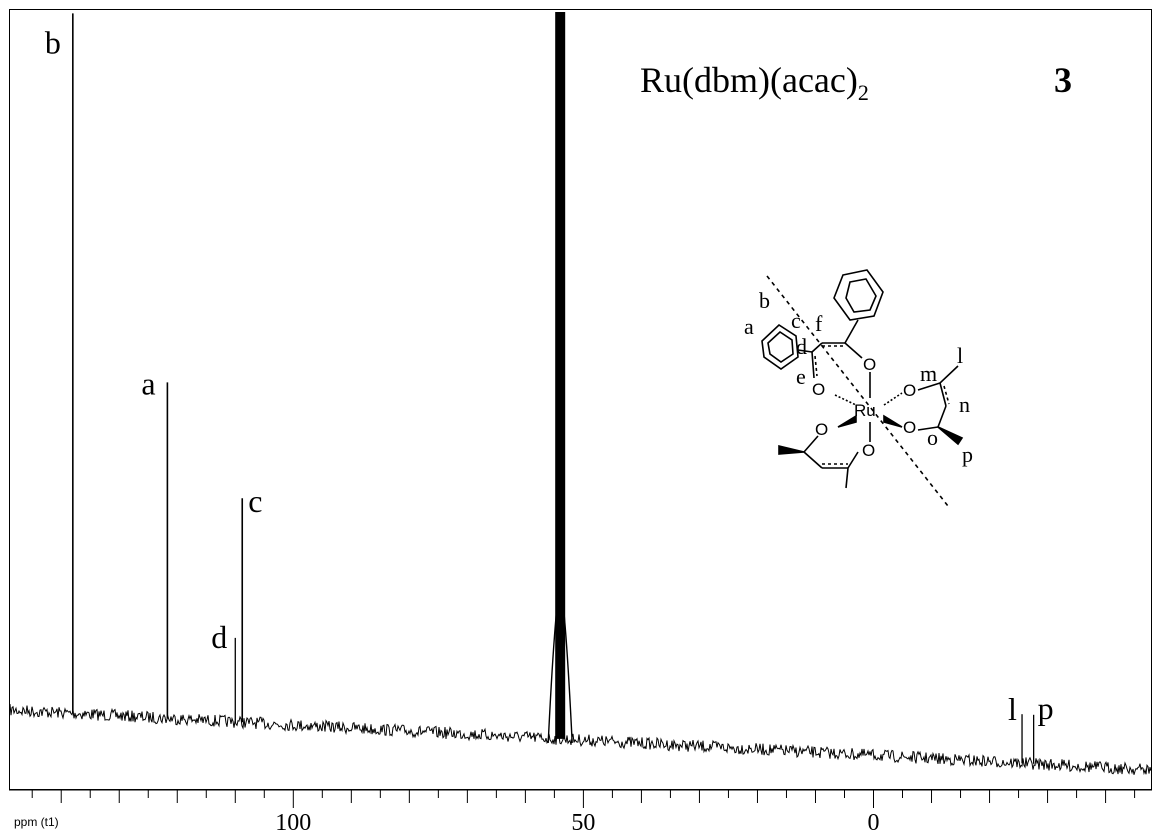  What do you see at coordinates (858, 377) in the screenshot?
I see `molecule-atom-labels: Ru O O O O O O a b c d e f l m n o p` at bounding box center [858, 377].